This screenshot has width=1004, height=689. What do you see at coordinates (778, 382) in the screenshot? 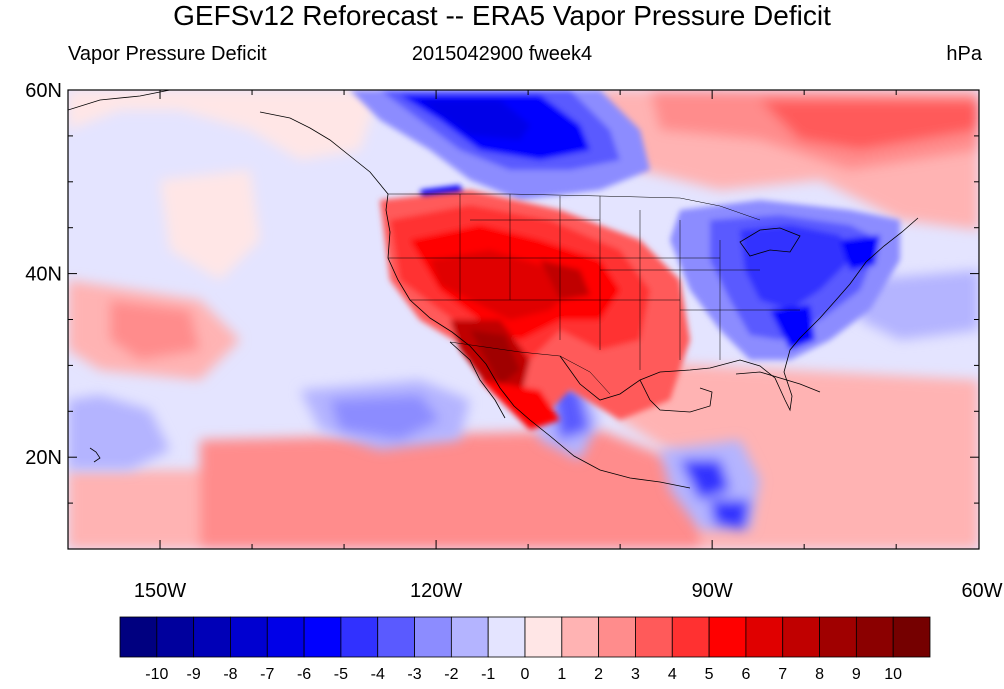
I see `cuba-coast` at bounding box center [778, 382].